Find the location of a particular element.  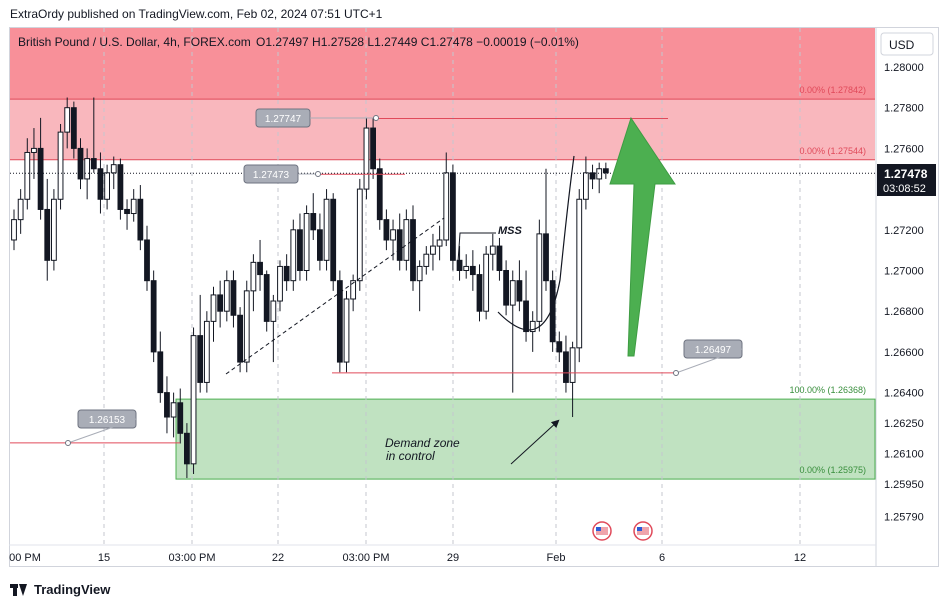

time-tick-1: 15 is located at coordinates (104, 558).